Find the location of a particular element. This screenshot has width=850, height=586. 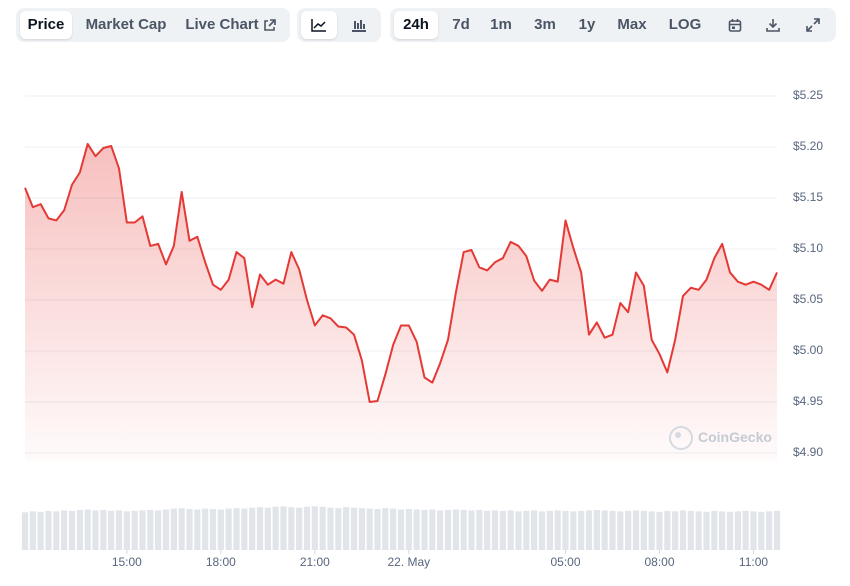

expand-icon is located at coordinates (813, 25).